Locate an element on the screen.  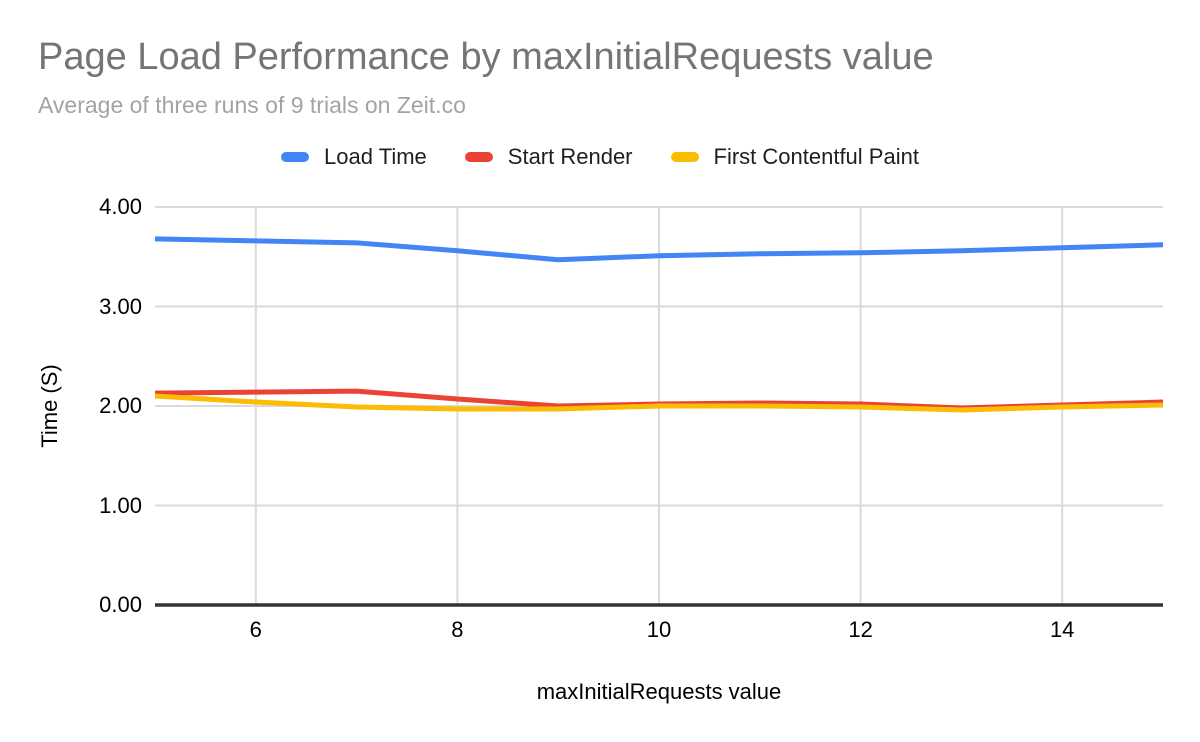
y-tick-label: 2.00 is located at coordinates (120, 405).